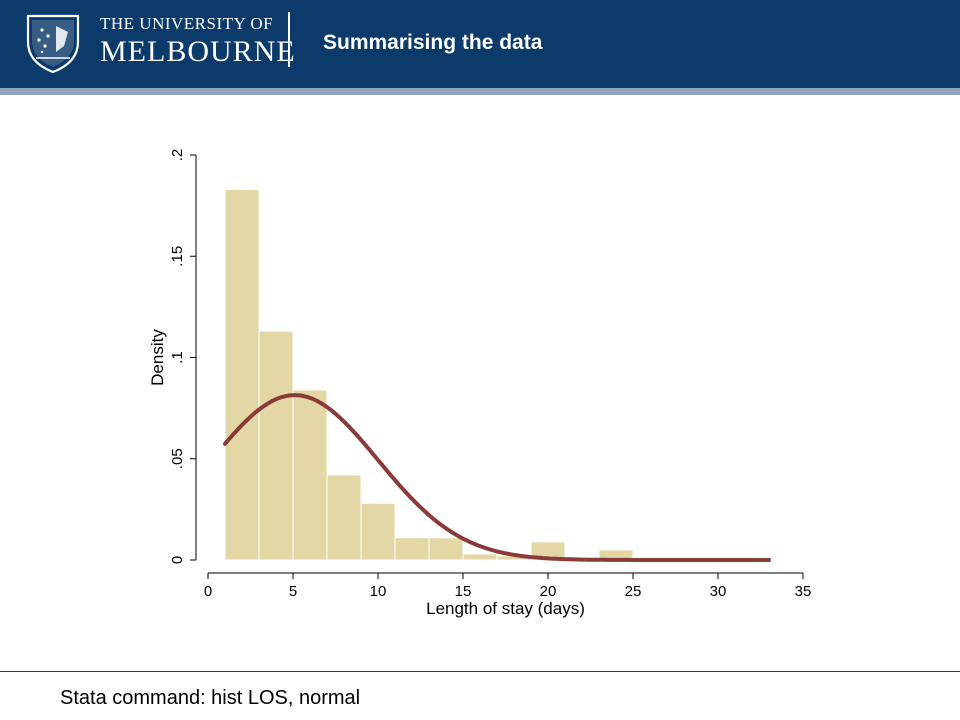 This screenshot has width=960, height=720. What do you see at coordinates (378, 591) in the screenshot?
I see `x-tick-label: 10` at bounding box center [378, 591].